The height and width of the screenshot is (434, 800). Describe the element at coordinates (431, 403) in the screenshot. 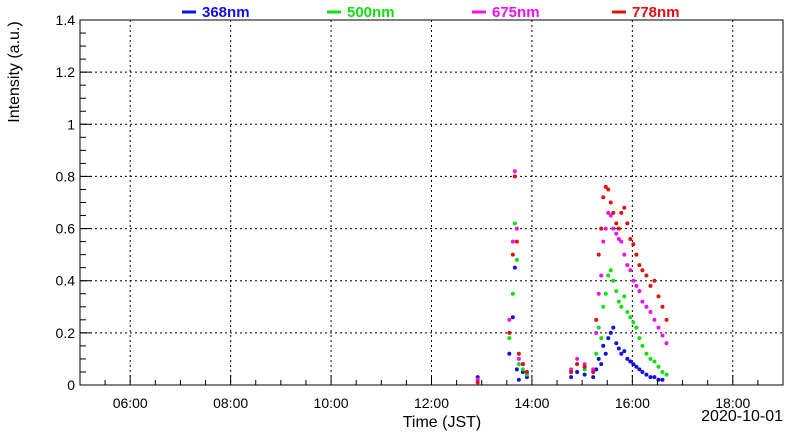

I see `x-tick-label: 12:00` at that location.